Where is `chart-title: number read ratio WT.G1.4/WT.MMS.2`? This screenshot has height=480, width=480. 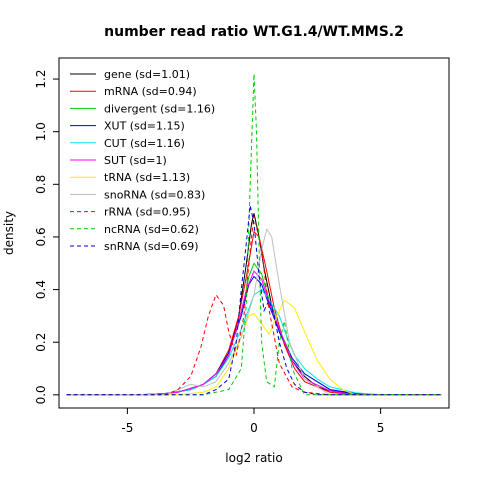
chart-title: number read ratio WT.G1.4/WT.MMS.2 is located at coordinates (254, 32).